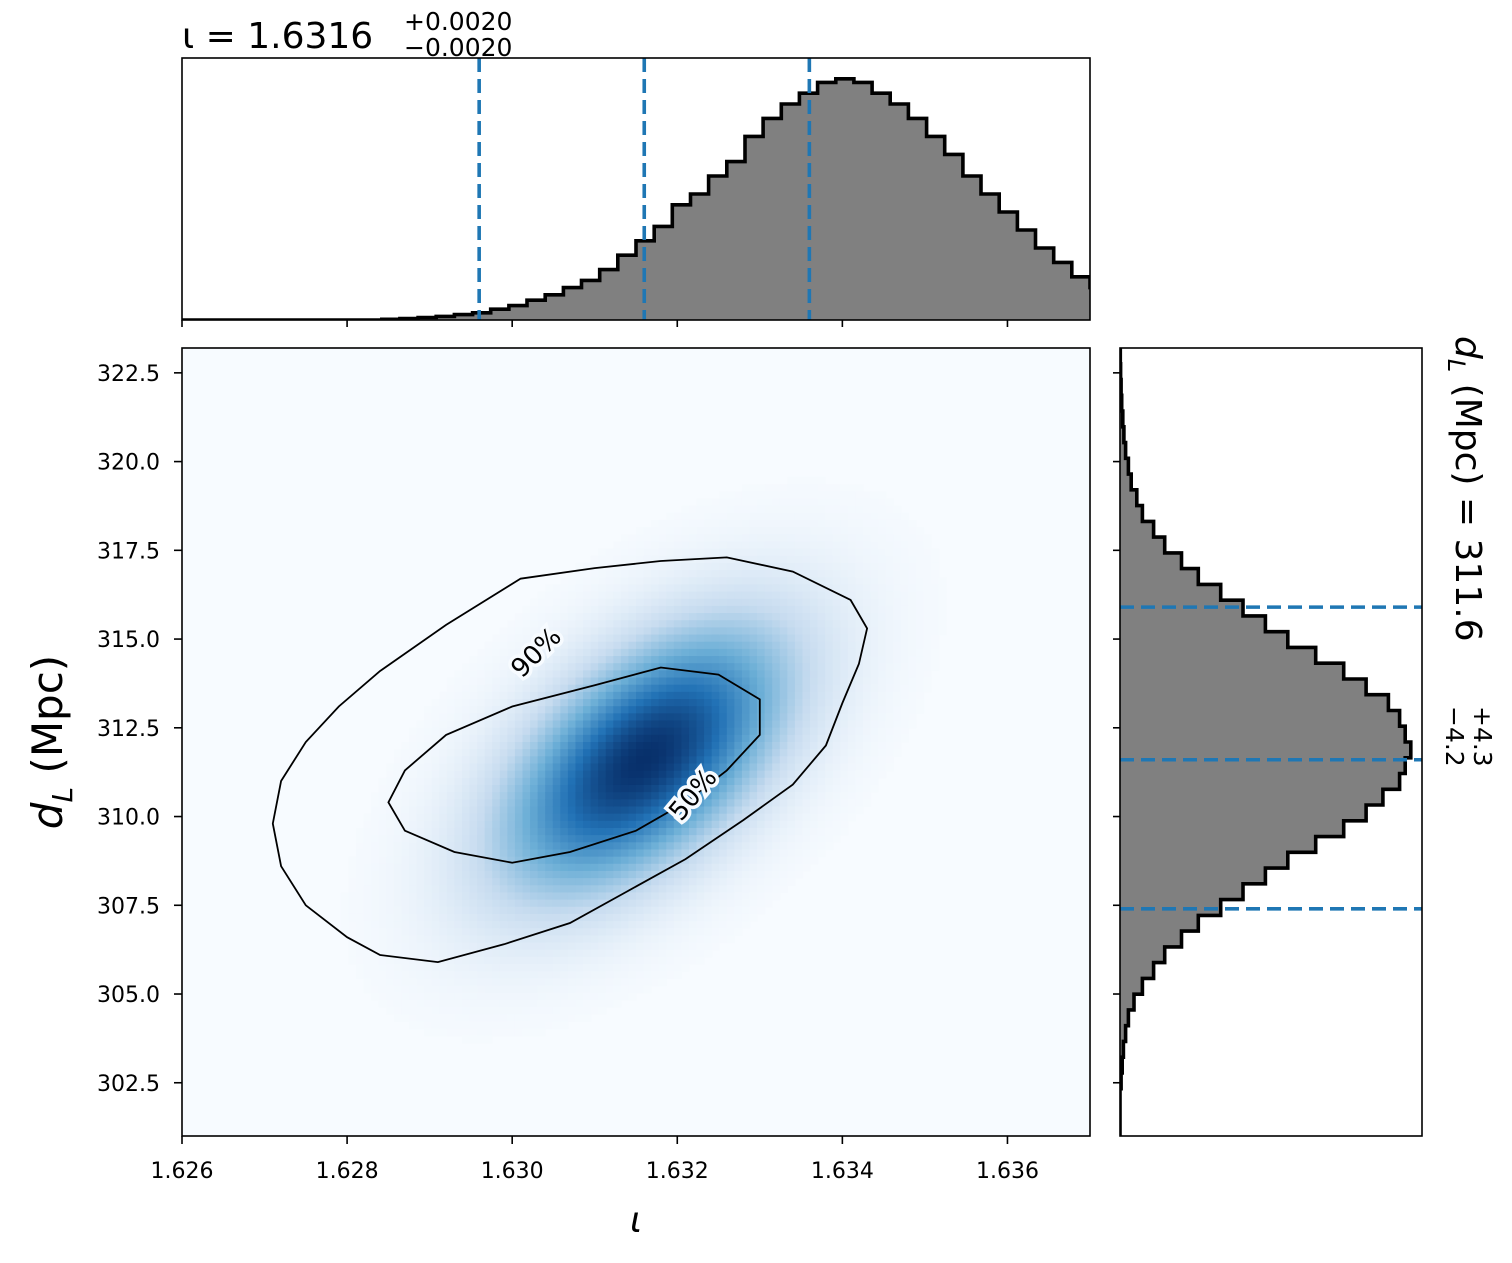 The image size is (1512, 1263). What do you see at coordinates (570, 760) in the screenshot?
I see `credible-contours` at bounding box center [570, 760].